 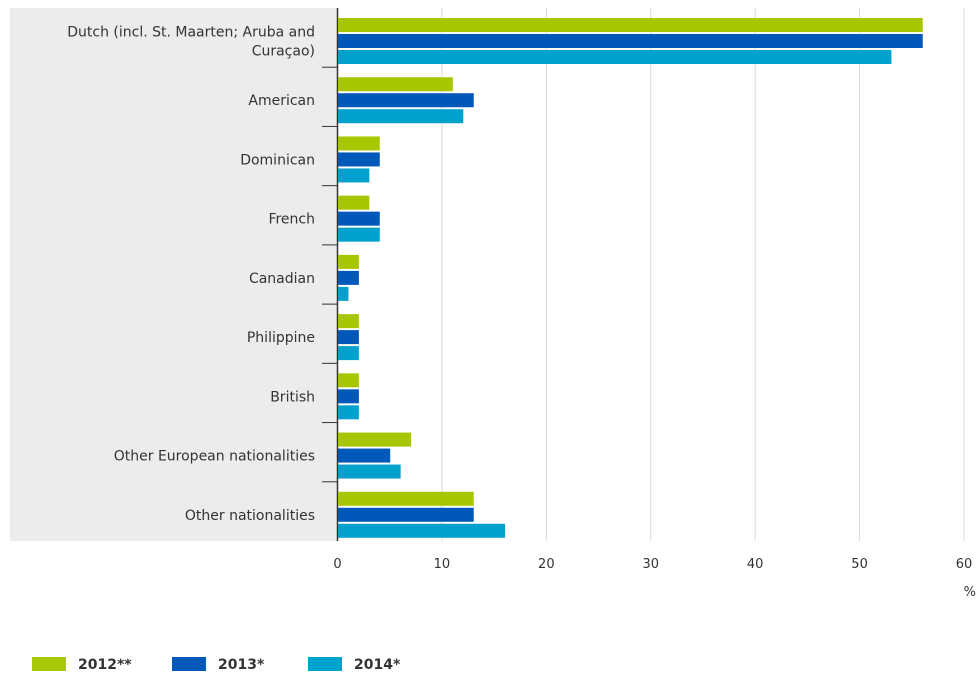 I want to click on category-label: Curaçao), so click(x=283, y=52).